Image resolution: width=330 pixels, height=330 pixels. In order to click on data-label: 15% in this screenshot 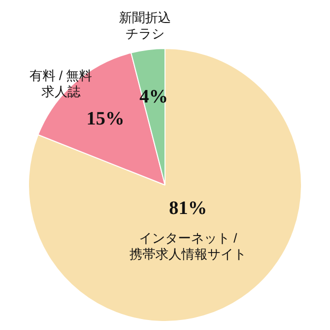, I will do `click(105, 119)`.